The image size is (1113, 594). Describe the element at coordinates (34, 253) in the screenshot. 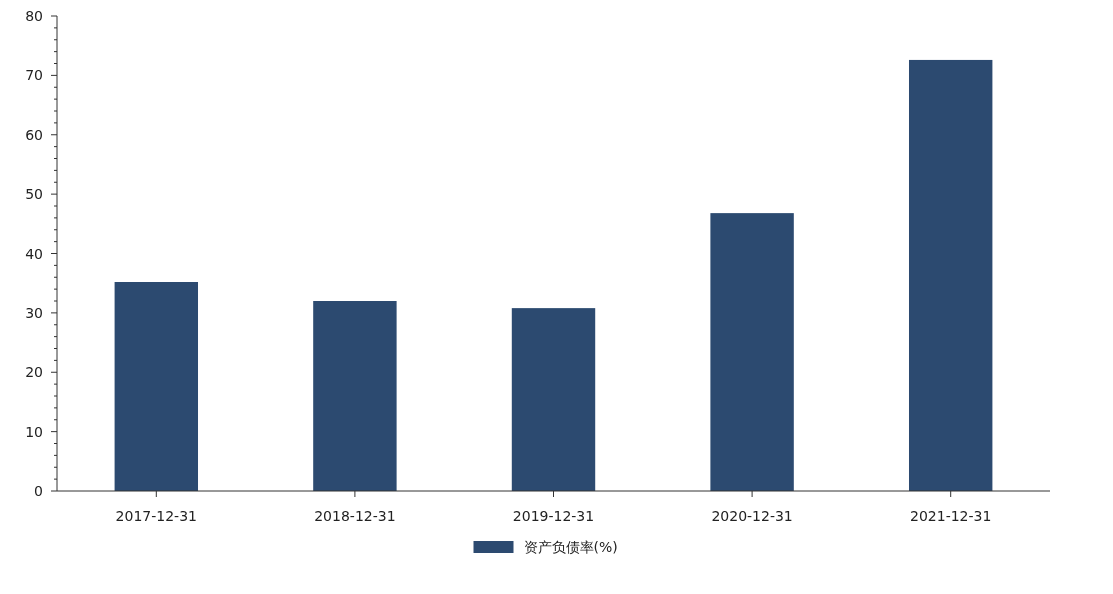

I see `y-tick-label: 40` at that location.